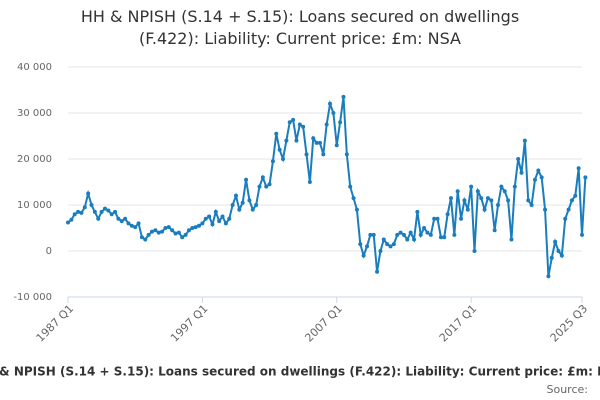 The height and width of the screenshot is (400, 600). Describe the element at coordinates (55, 323) in the screenshot. I see `x-tick-label: 1987 Q1` at that location.